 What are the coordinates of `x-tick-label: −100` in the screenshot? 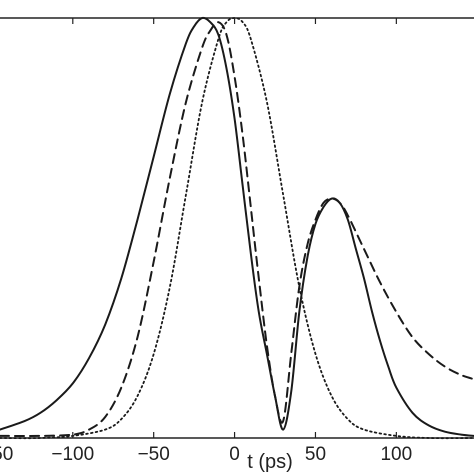 It's located at (72, 454).